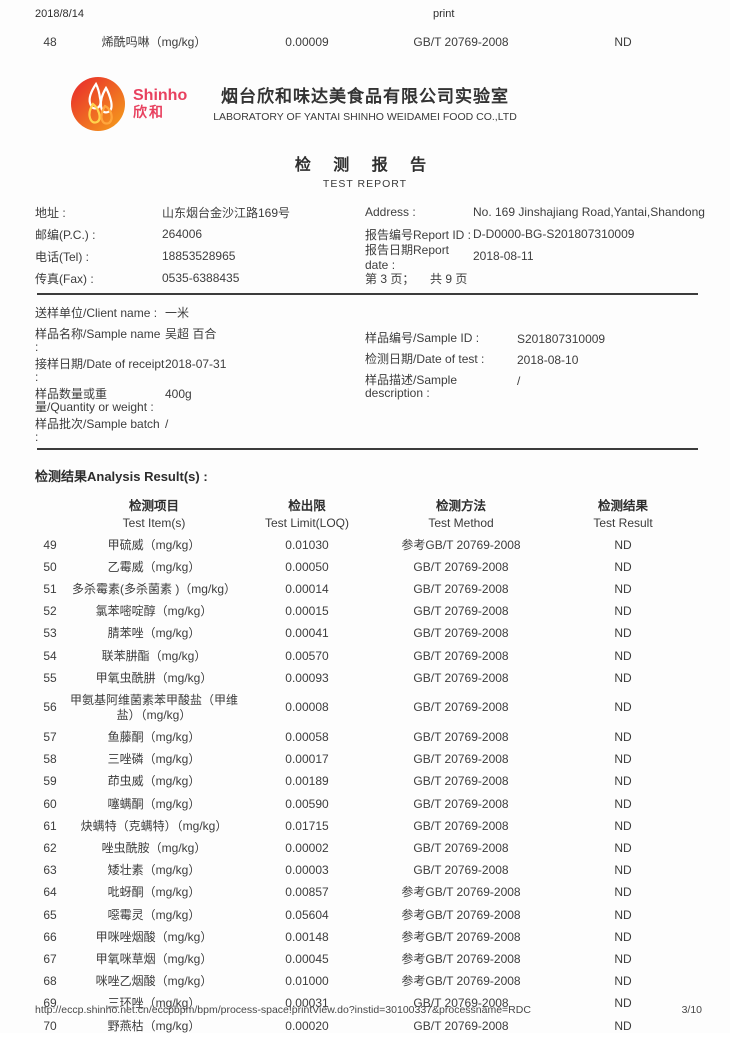 This screenshot has height=1037, width=730. What do you see at coordinates (307, 611) in the screenshot?
I see `row-limit: 0.00015` at bounding box center [307, 611].